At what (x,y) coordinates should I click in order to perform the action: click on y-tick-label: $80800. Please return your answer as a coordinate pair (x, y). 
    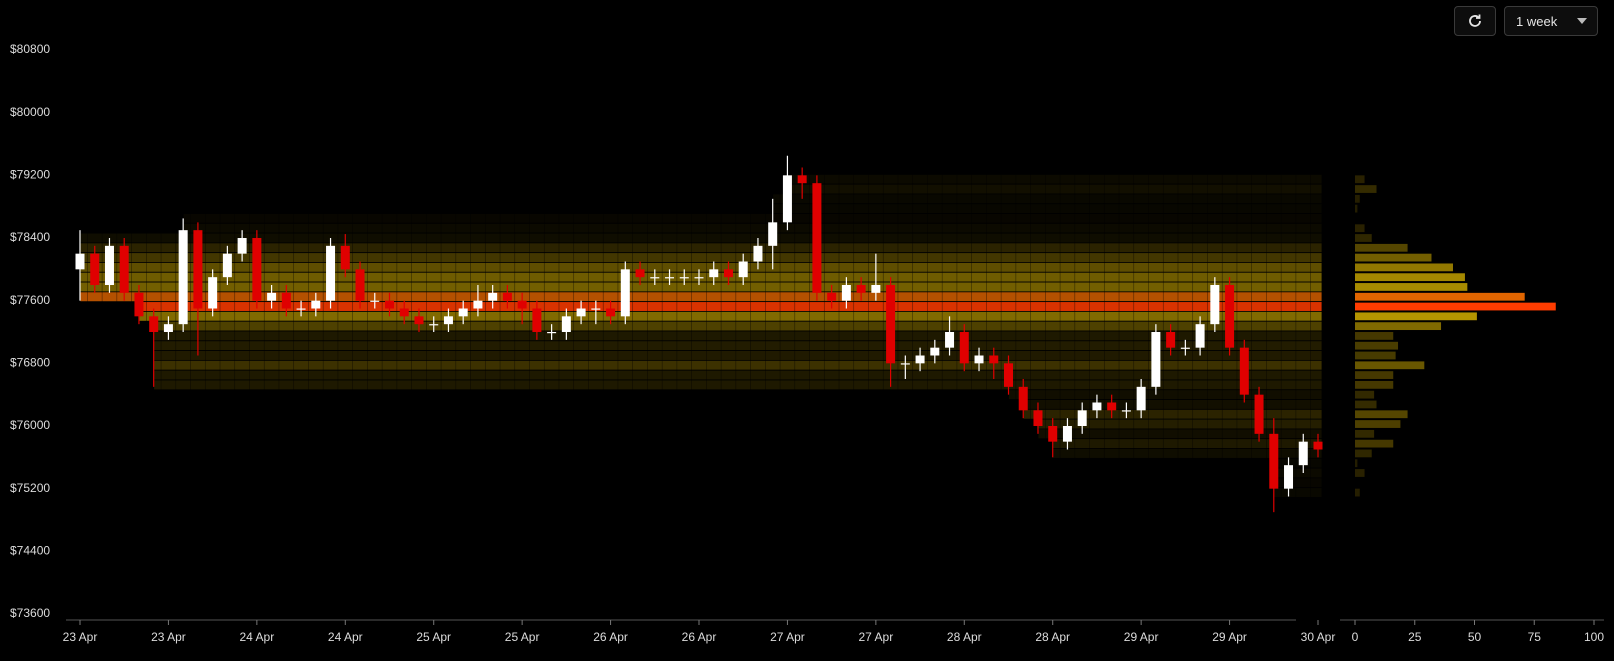
    Looking at the image, I should click on (30, 49).